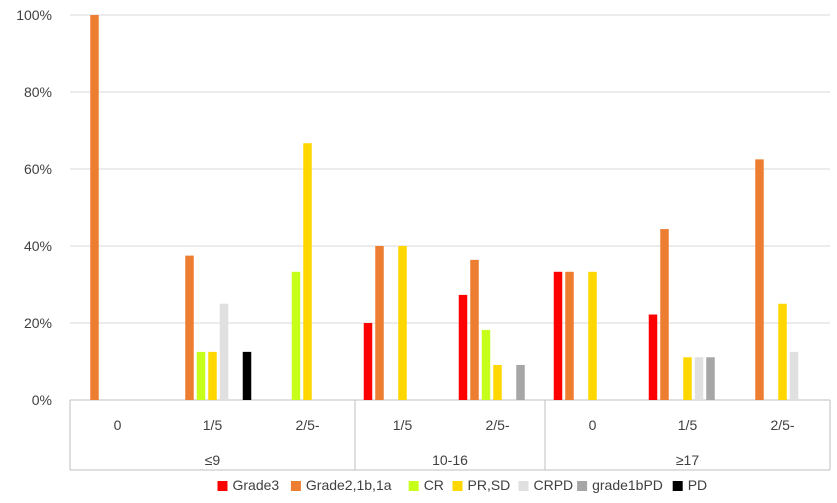 The width and height of the screenshot is (837, 503). What do you see at coordinates (34, 15) in the screenshot?
I see `y-tick-label: 100%` at bounding box center [34, 15].